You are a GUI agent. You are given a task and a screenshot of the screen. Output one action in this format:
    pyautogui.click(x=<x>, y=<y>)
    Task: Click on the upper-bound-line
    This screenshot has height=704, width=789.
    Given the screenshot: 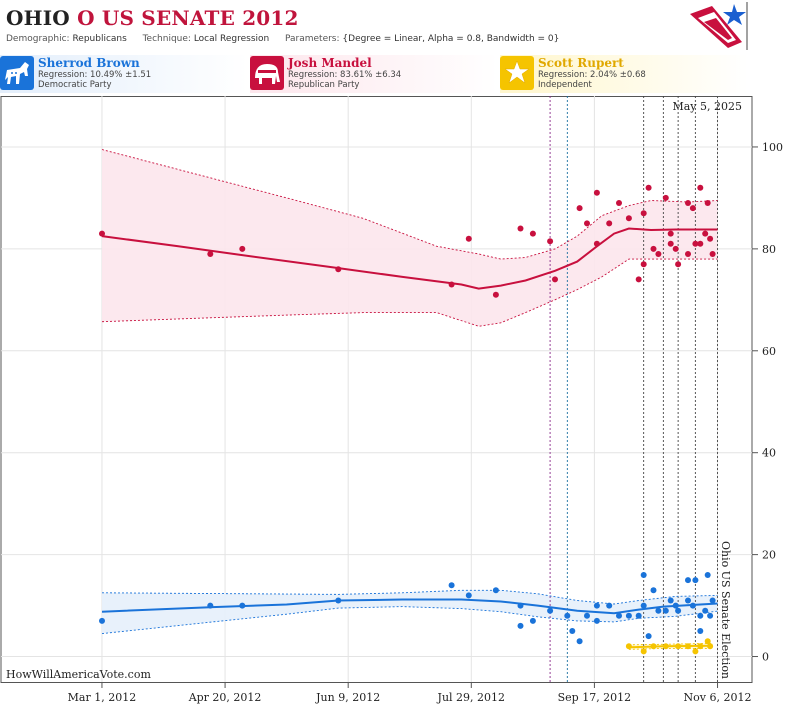 What is the action you would take?
    pyautogui.click(x=409, y=597)
    